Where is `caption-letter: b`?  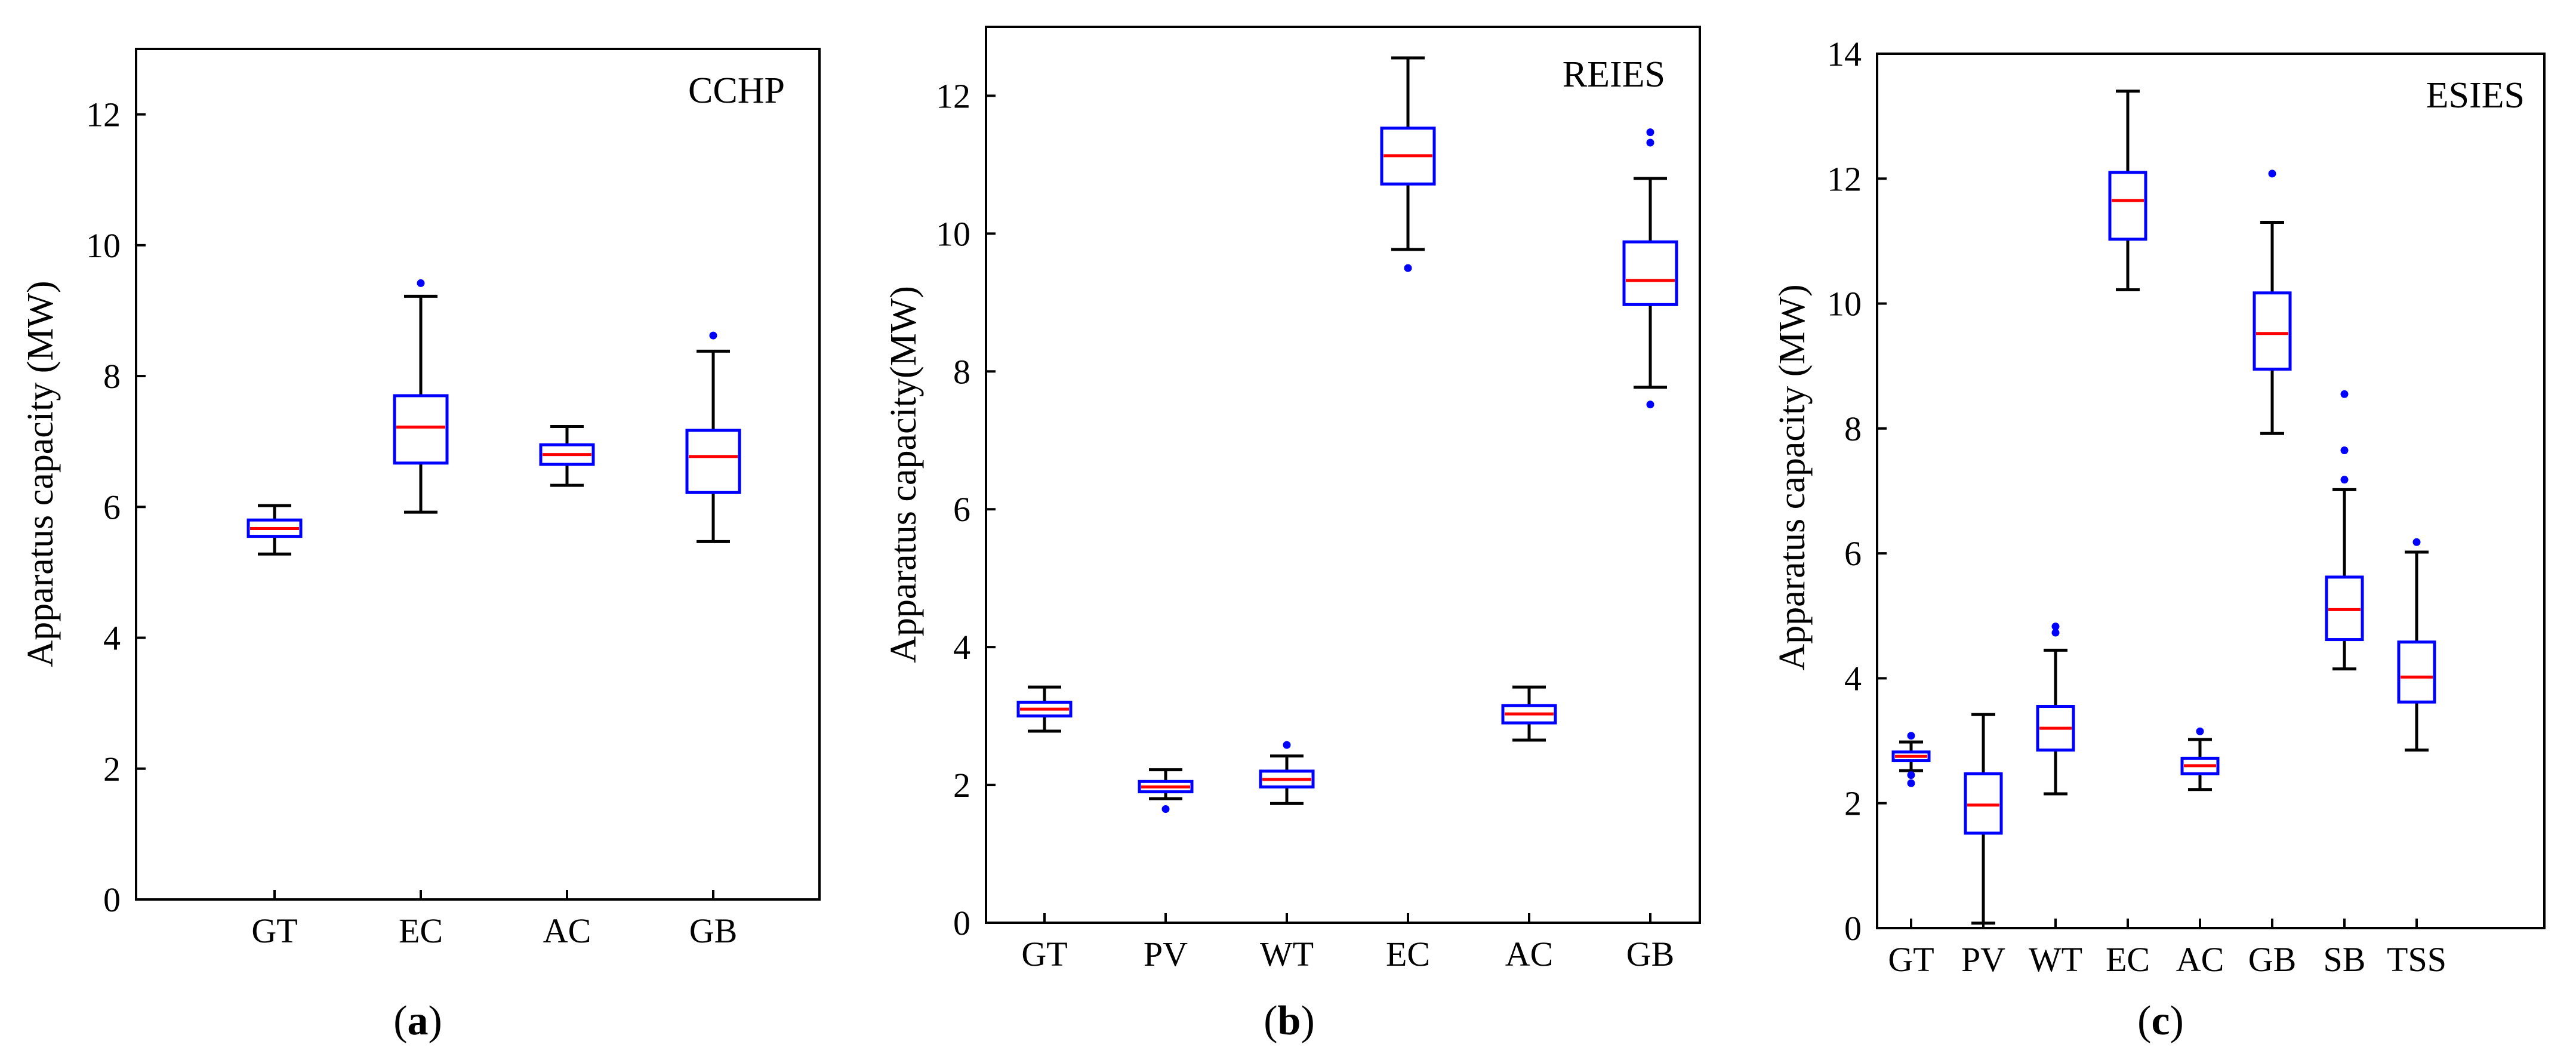
caption-letter: b is located at coordinates (1289, 1021).